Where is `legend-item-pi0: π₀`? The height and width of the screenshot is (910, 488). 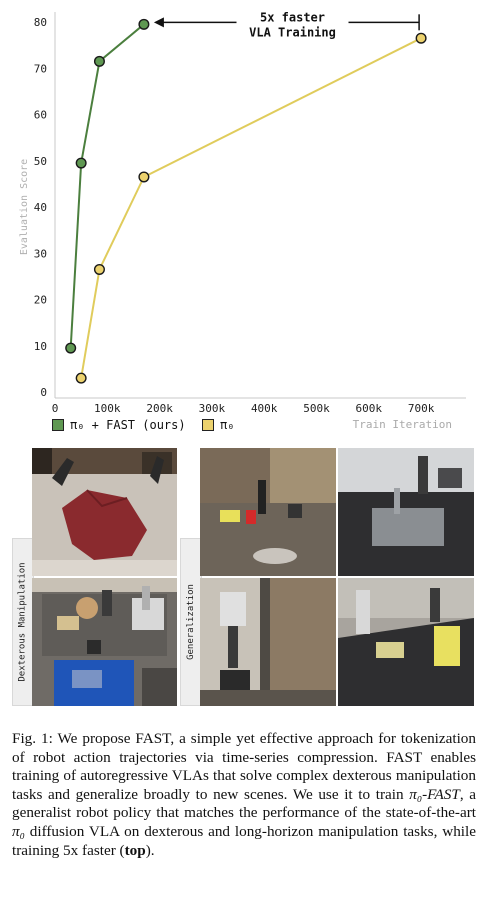 legend-item-pi0: π₀ is located at coordinates (218, 425).